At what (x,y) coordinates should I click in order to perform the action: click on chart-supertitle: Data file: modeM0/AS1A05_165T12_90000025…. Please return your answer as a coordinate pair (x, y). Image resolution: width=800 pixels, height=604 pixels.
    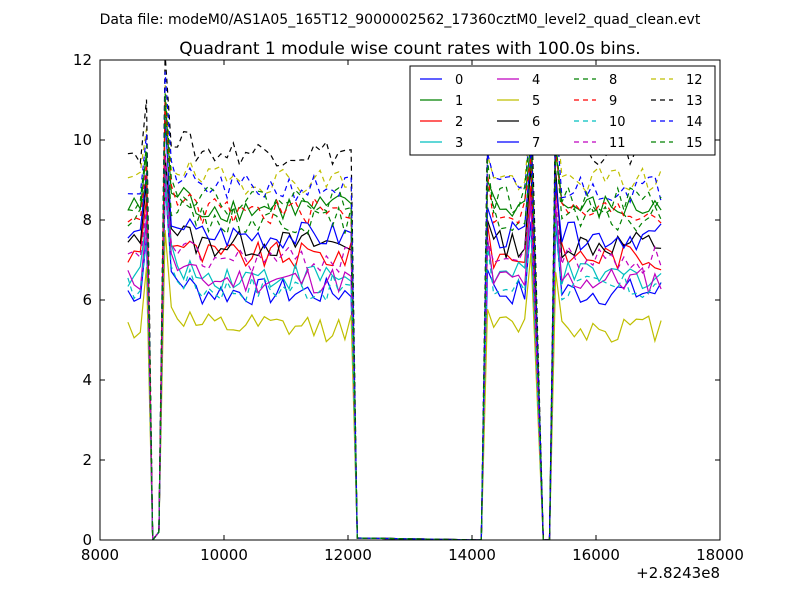
    Looking at the image, I should click on (400, 20).